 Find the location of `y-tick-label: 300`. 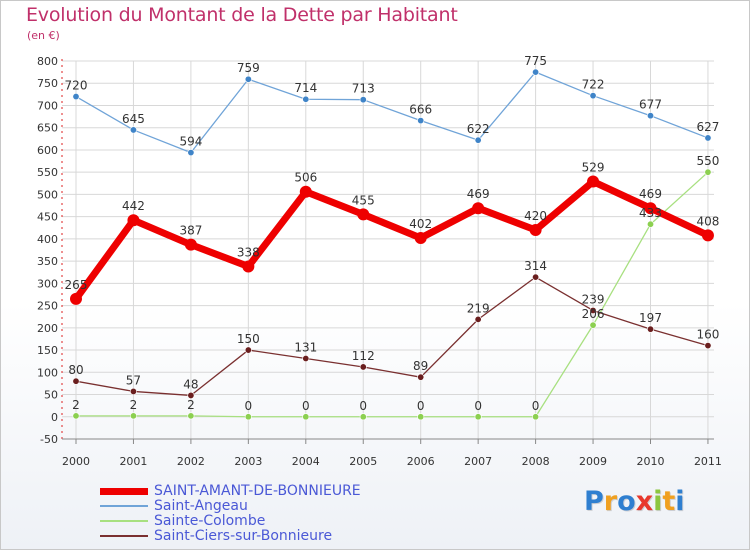

y-tick-label: 300 is located at coordinates (47, 283).